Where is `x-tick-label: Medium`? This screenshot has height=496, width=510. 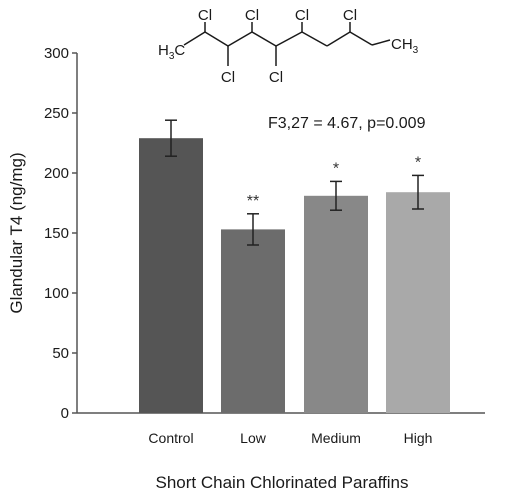 x-tick-label: Medium is located at coordinates (336, 438).